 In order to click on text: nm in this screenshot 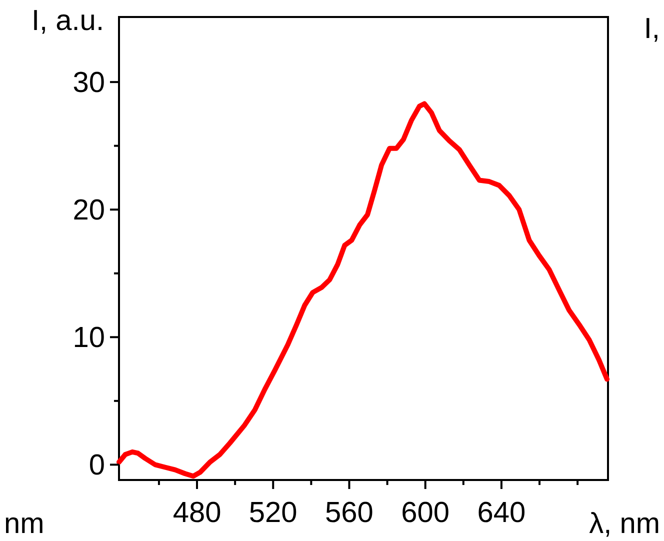, I will do `click(24, 524)`.